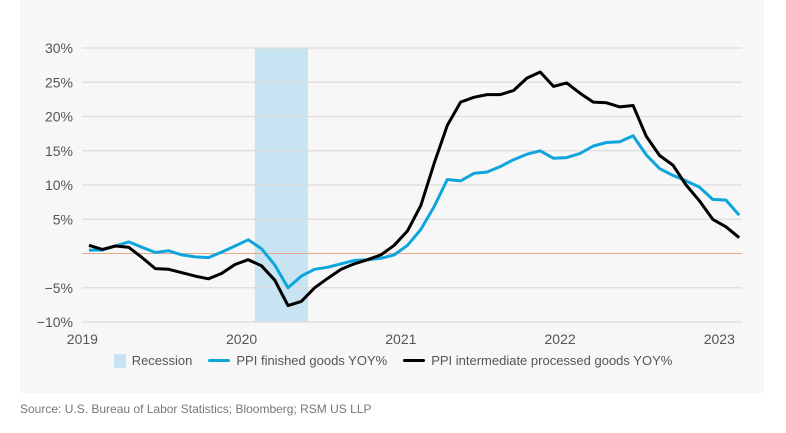 The width and height of the screenshot is (786, 433). I want to click on y-tick-label: 5%, so click(63, 219).